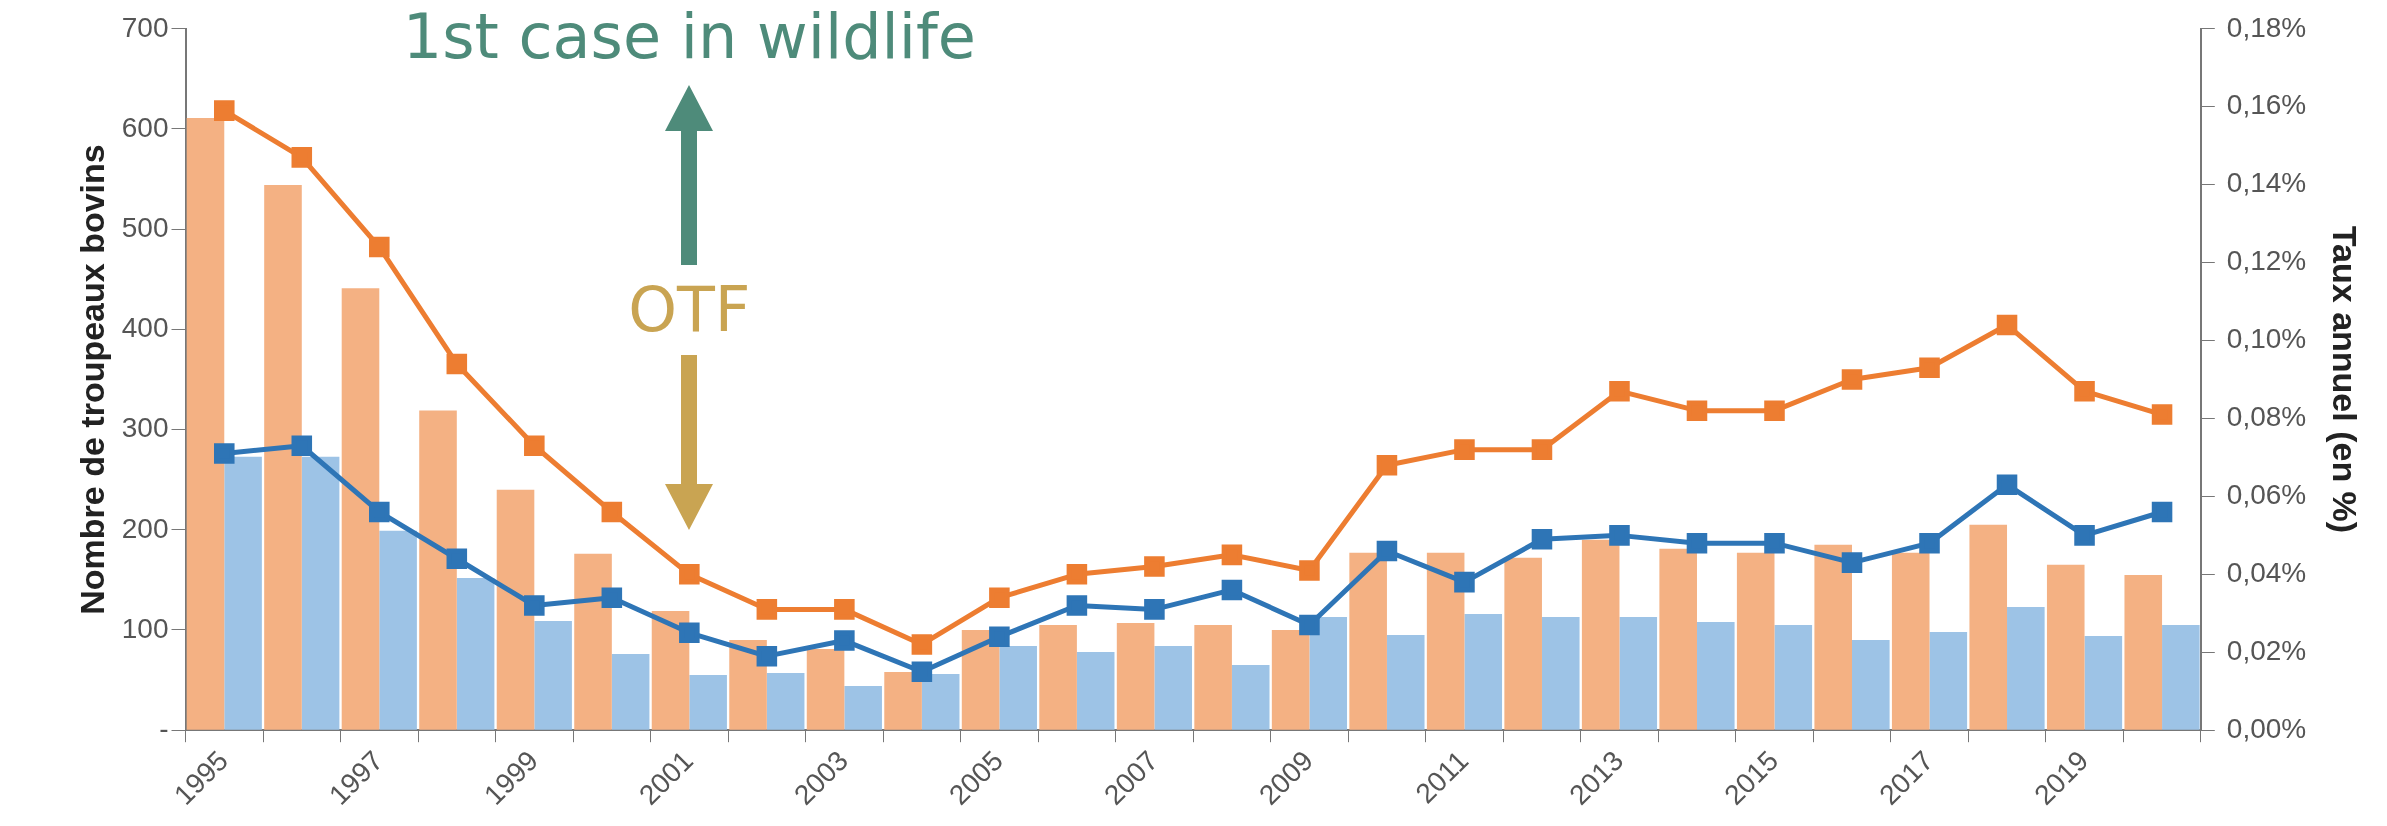 The height and width of the screenshot is (826, 2387). Describe the element at coordinates (145, 27) in the screenshot. I see `y-tick-label: 700` at that location.